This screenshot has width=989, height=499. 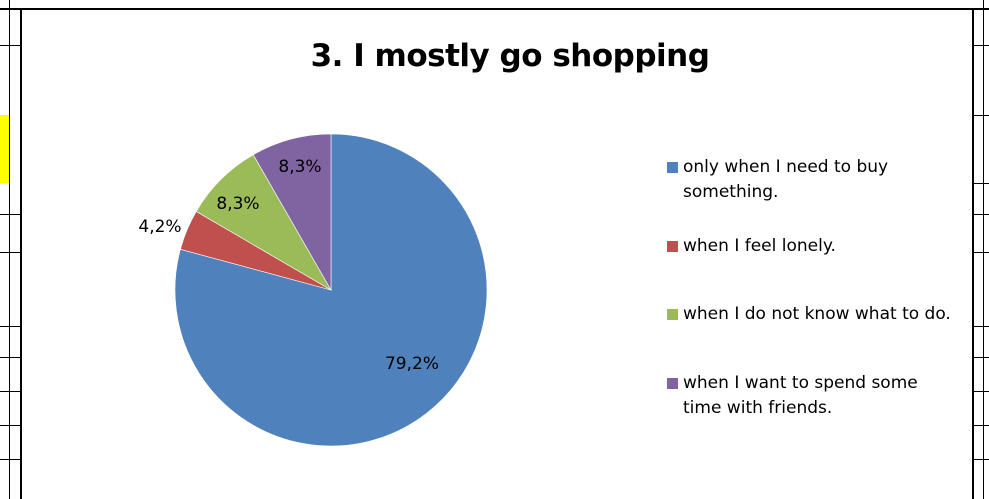 What do you see at coordinates (159, 227) in the screenshot?
I see `slice-data-label: 4,2%` at bounding box center [159, 227].